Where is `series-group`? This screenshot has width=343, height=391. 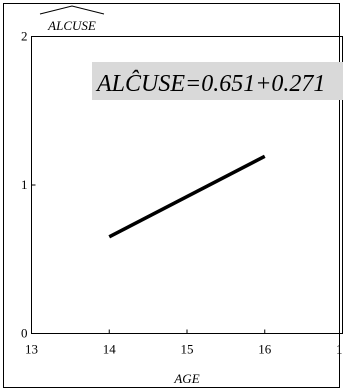
series-group is located at coordinates (187, 196).